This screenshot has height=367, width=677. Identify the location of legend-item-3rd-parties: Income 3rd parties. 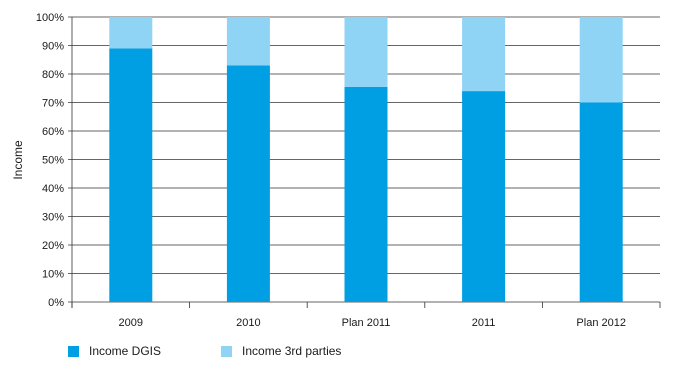
(281, 351).